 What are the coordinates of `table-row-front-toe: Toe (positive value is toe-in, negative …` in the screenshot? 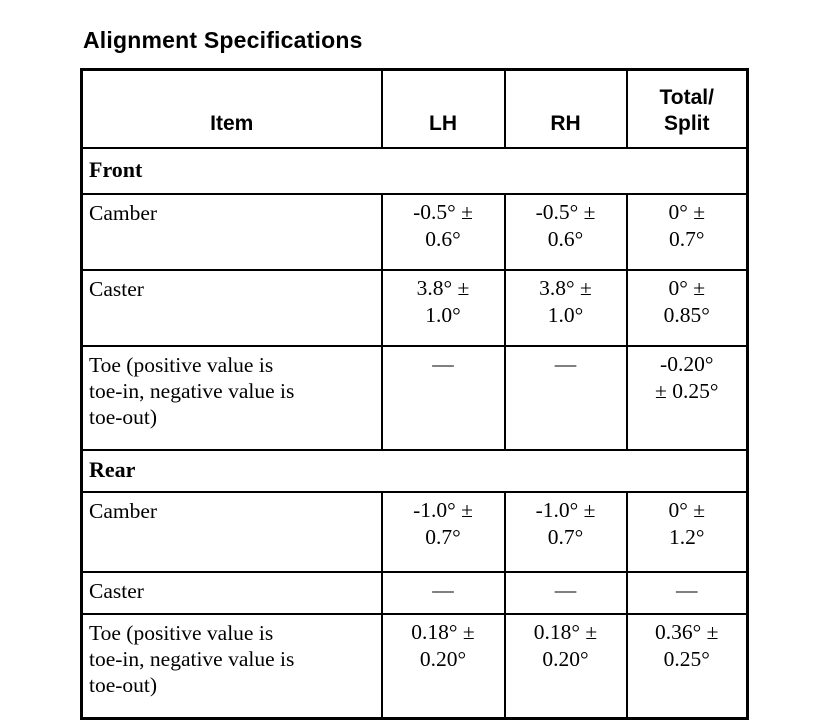 It's located at (414, 397).